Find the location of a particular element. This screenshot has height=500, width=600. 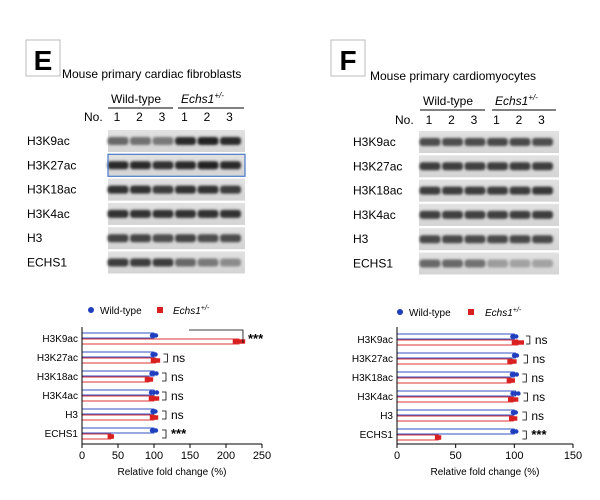

panel-f-legend: Wild-type Echs1+/- is located at coordinates (459, 313).